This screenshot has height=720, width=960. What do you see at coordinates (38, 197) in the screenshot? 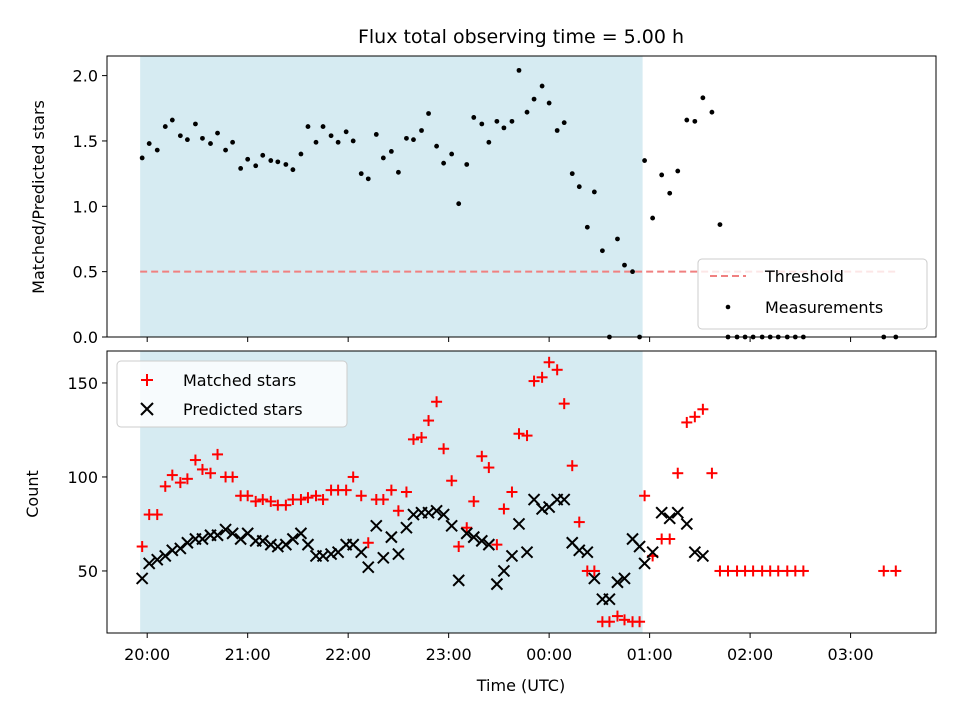
I see `top-ylabel: Matched/Predicted stars` at bounding box center [38, 197].